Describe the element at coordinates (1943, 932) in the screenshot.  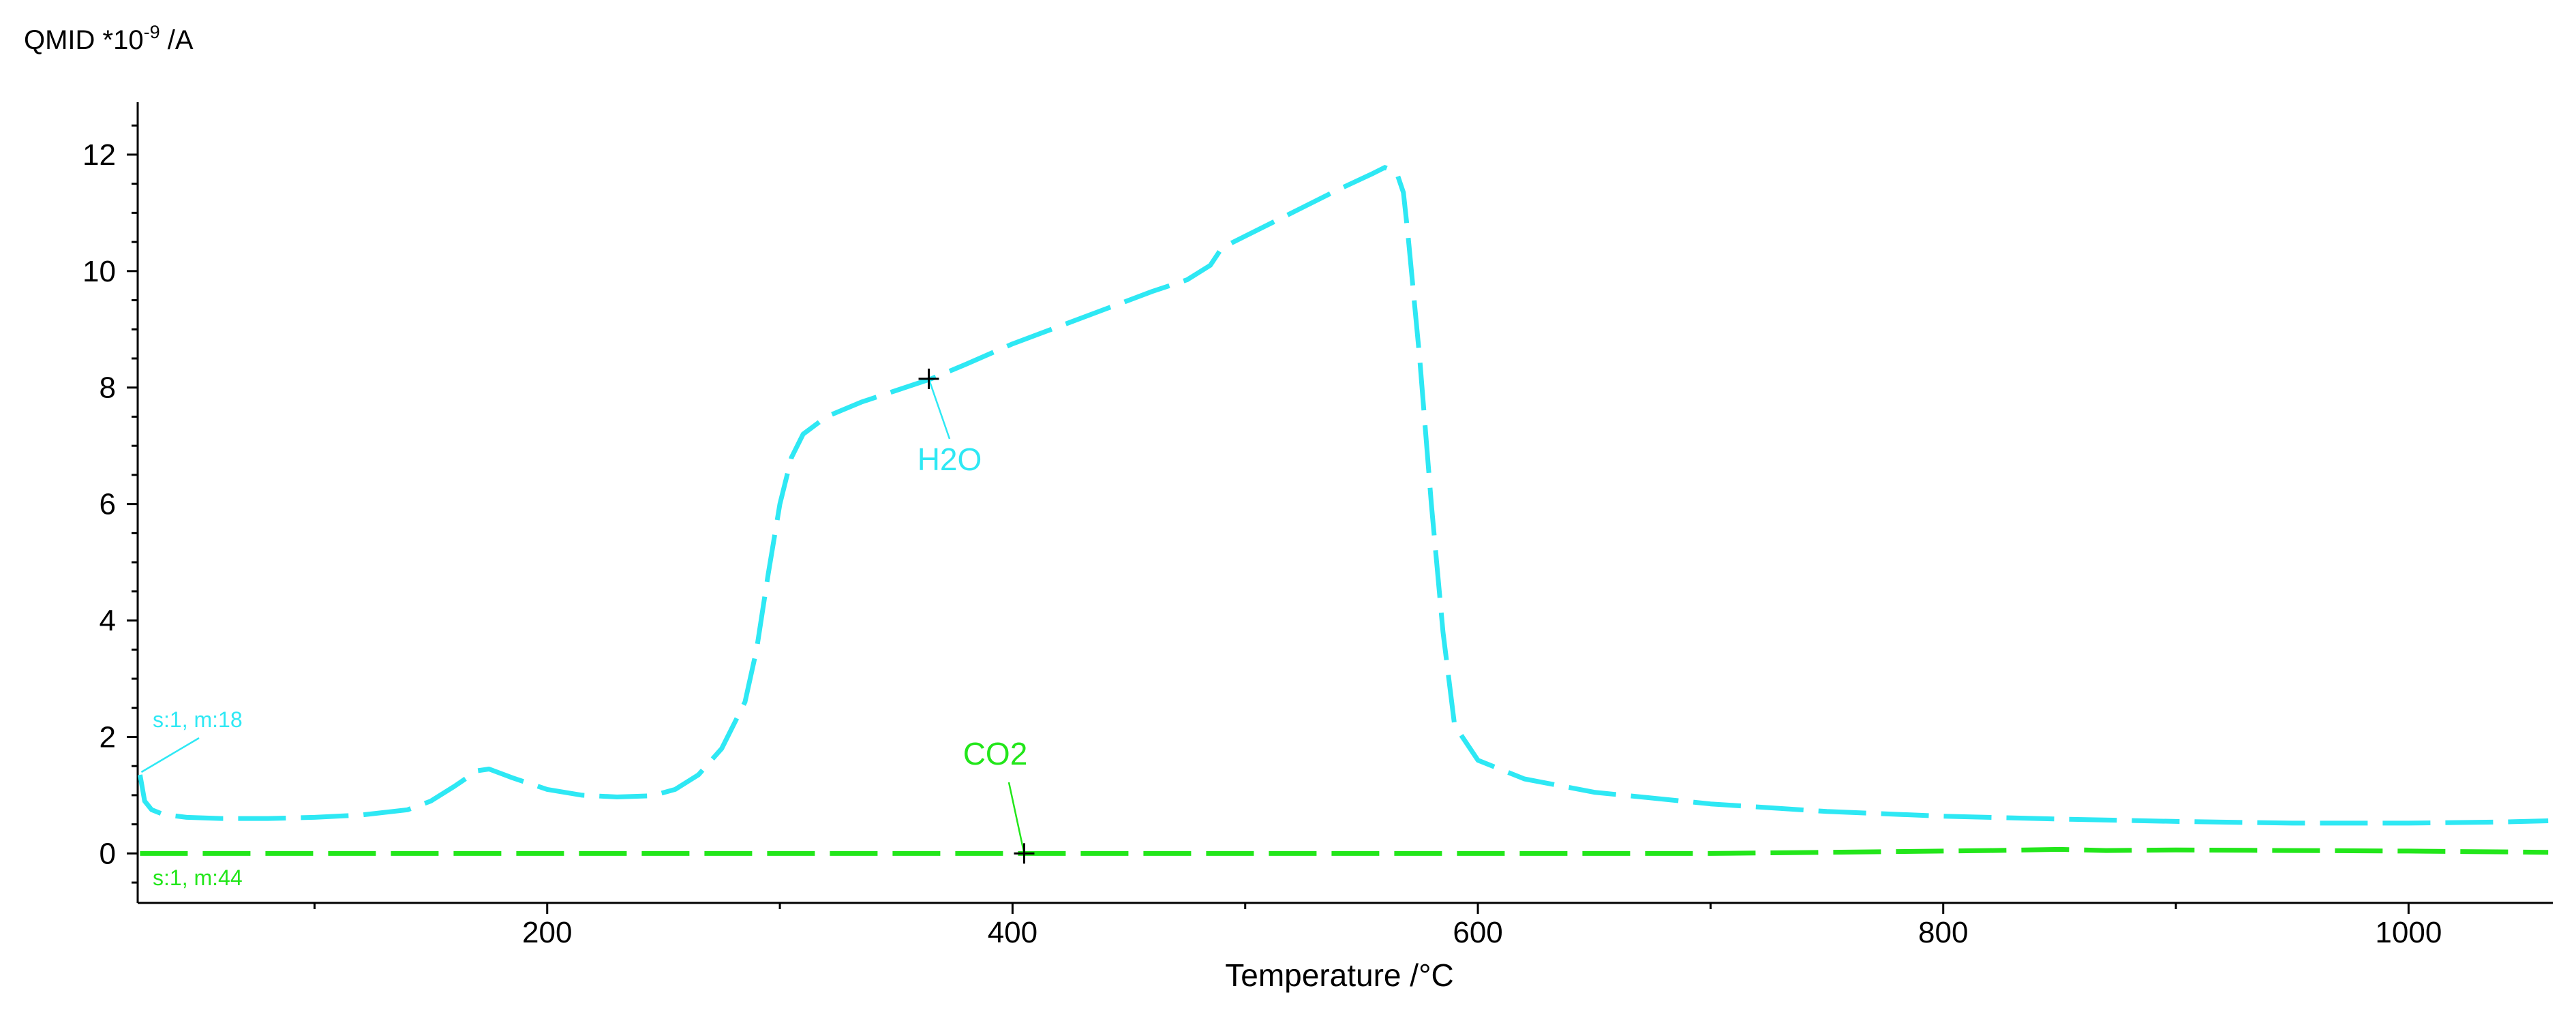
I see `x-tick-label: 800` at that location.